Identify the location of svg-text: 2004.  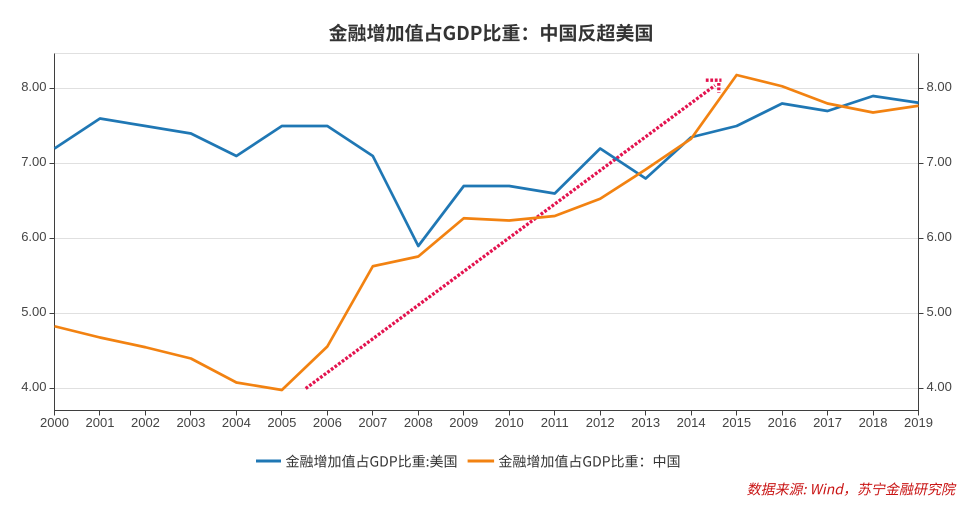
(236, 422).